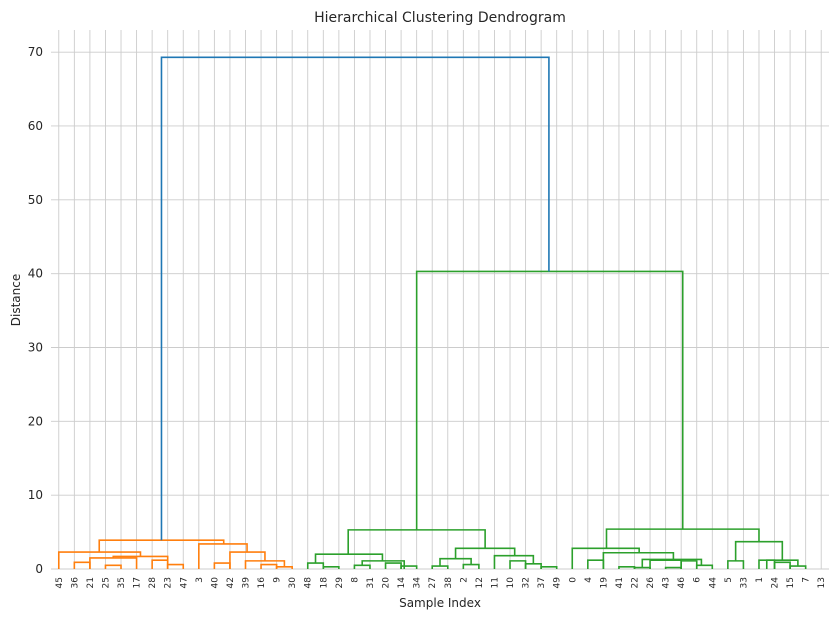  I want to click on x-tick-label: 33, so click(744, 582).